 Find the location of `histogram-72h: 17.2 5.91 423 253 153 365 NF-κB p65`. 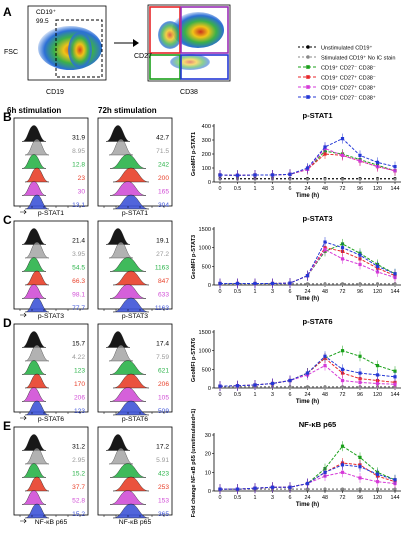

histogram-72h: 17.2 5.91 423 253 153 365 NF-κB p65 is located at coordinates (135, 476).